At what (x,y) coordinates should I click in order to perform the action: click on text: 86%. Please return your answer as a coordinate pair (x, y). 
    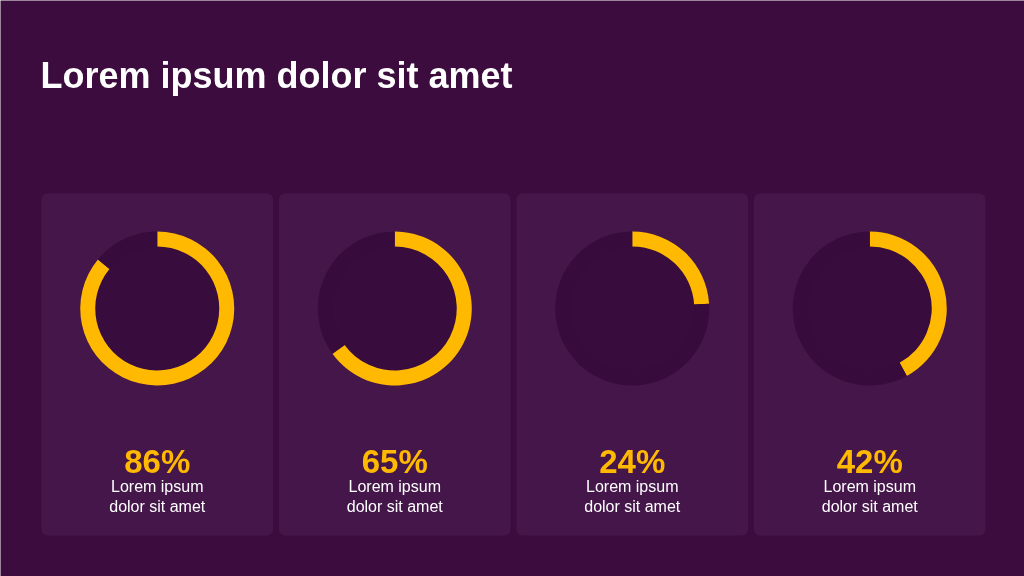
    Looking at the image, I should click on (157, 461).